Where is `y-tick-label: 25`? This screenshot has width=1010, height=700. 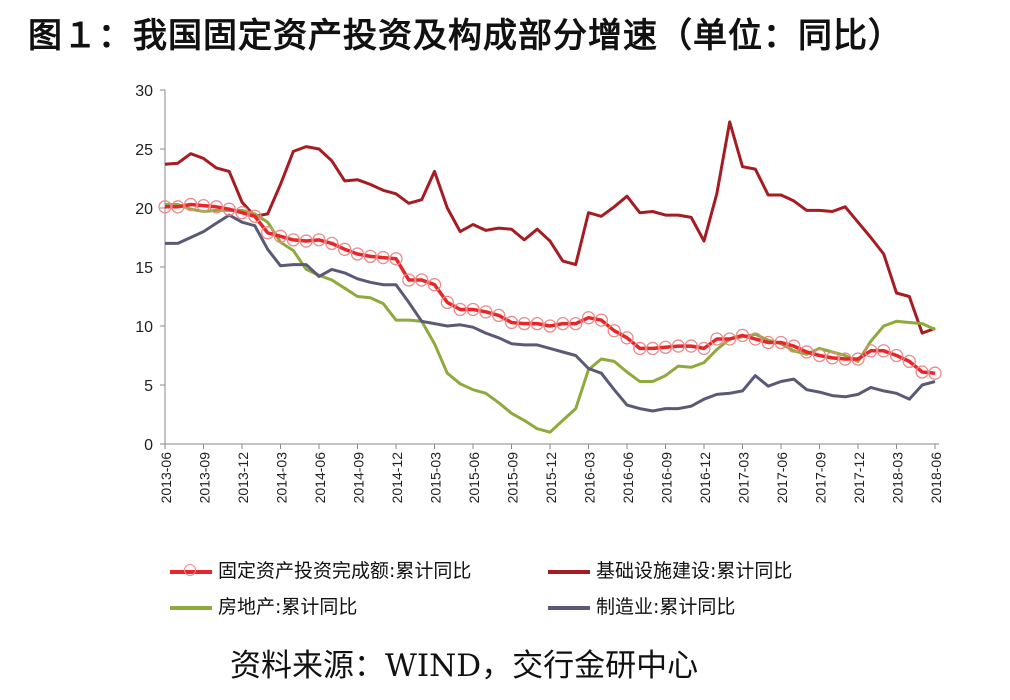
y-tick-label: 25 is located at coordinates (144, 150).